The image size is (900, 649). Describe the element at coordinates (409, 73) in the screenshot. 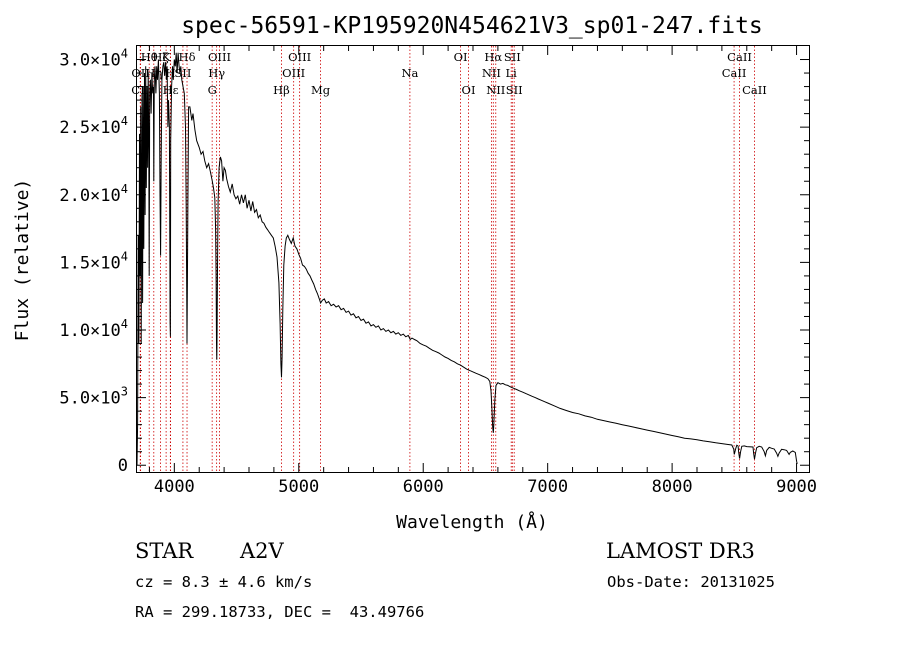

I see `line-label-17: Na` at that location.